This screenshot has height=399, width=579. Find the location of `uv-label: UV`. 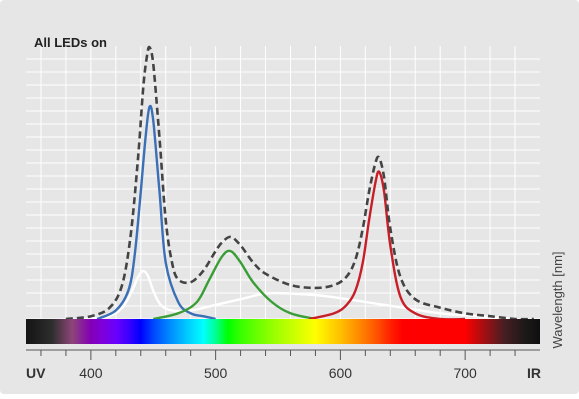

uv-label: UV is located at coordinates (36, 373).